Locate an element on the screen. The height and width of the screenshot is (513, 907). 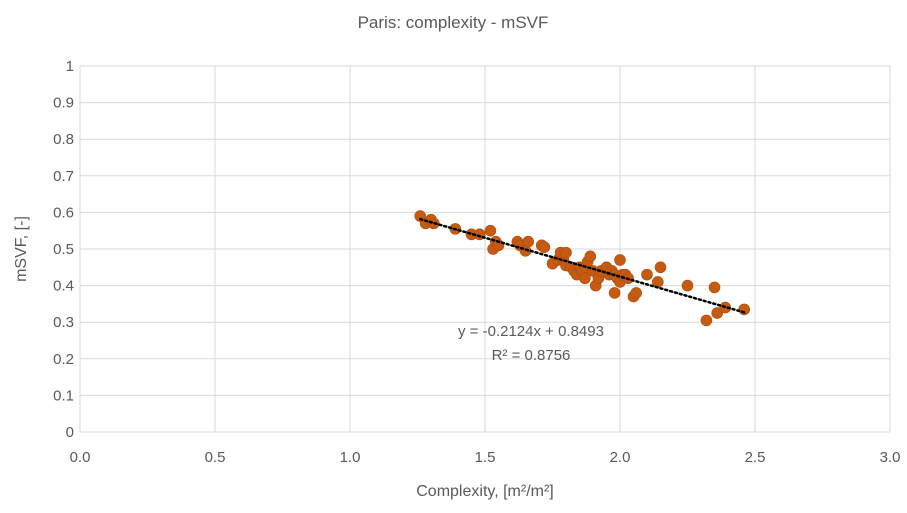
x-tick-label: 1.5 is located at coordinates (485, 457).